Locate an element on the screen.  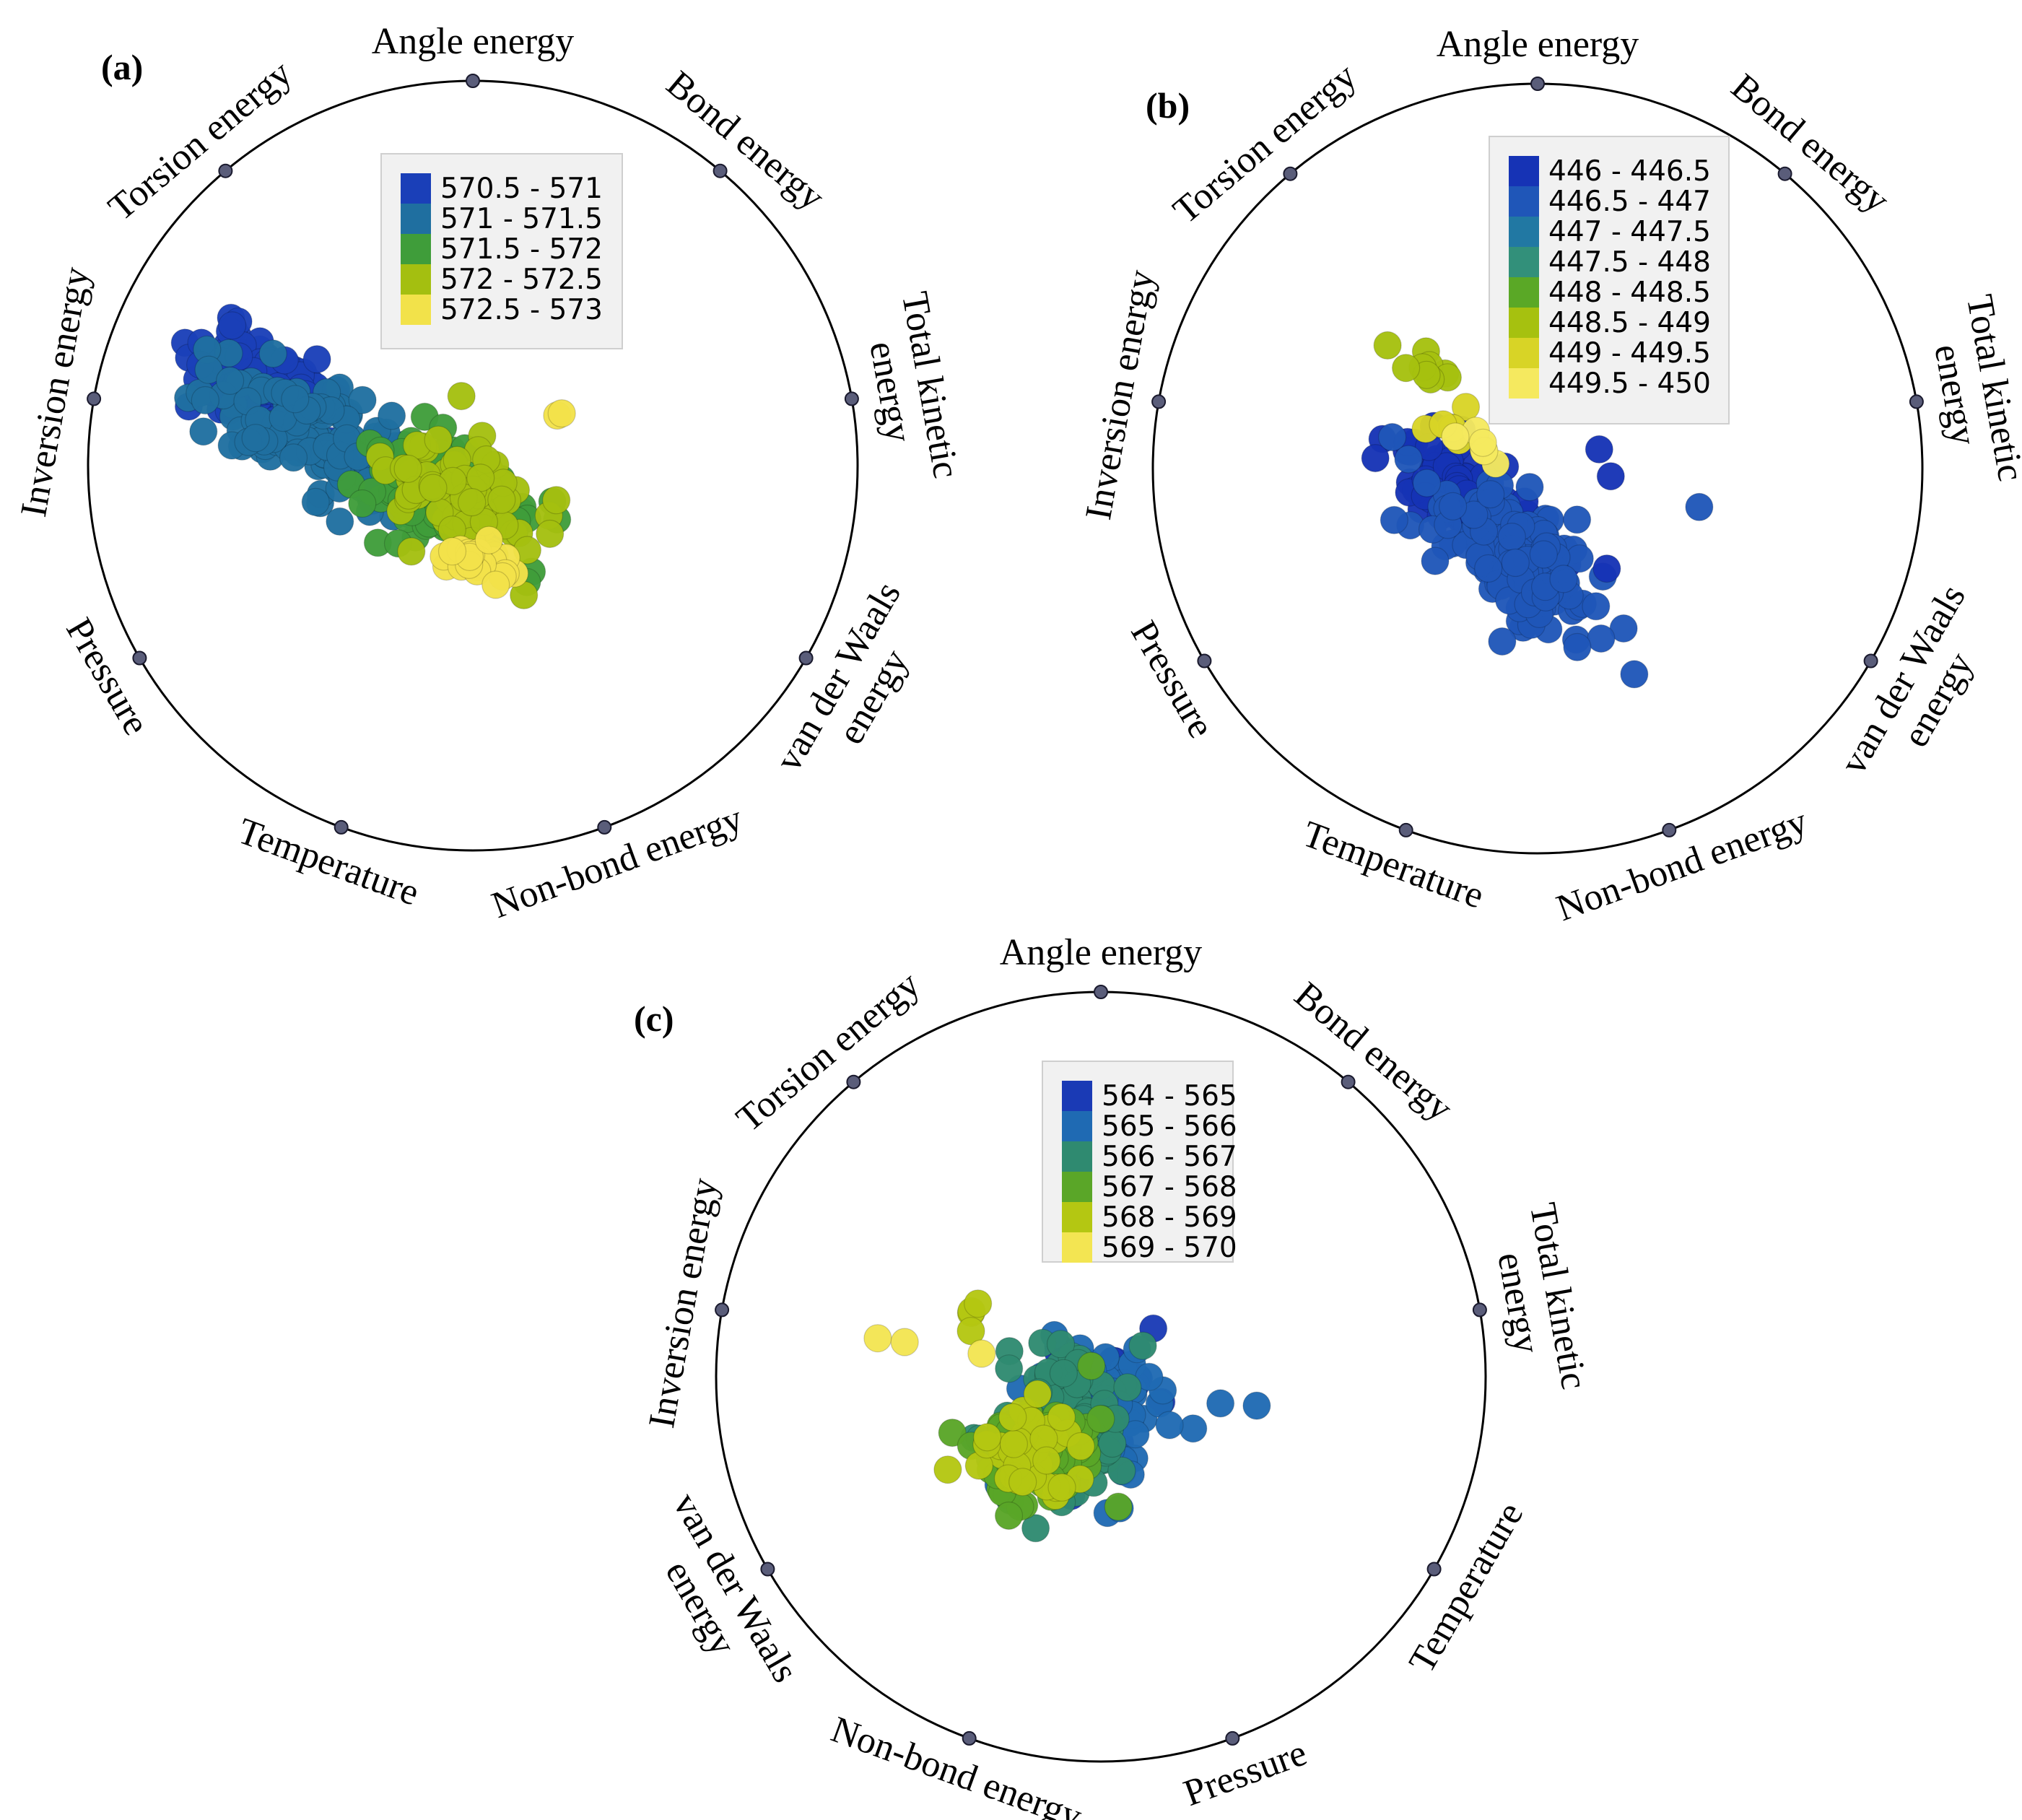
legend-entry-label: 447.5 - 448 is located at coordinates (1630, 262).